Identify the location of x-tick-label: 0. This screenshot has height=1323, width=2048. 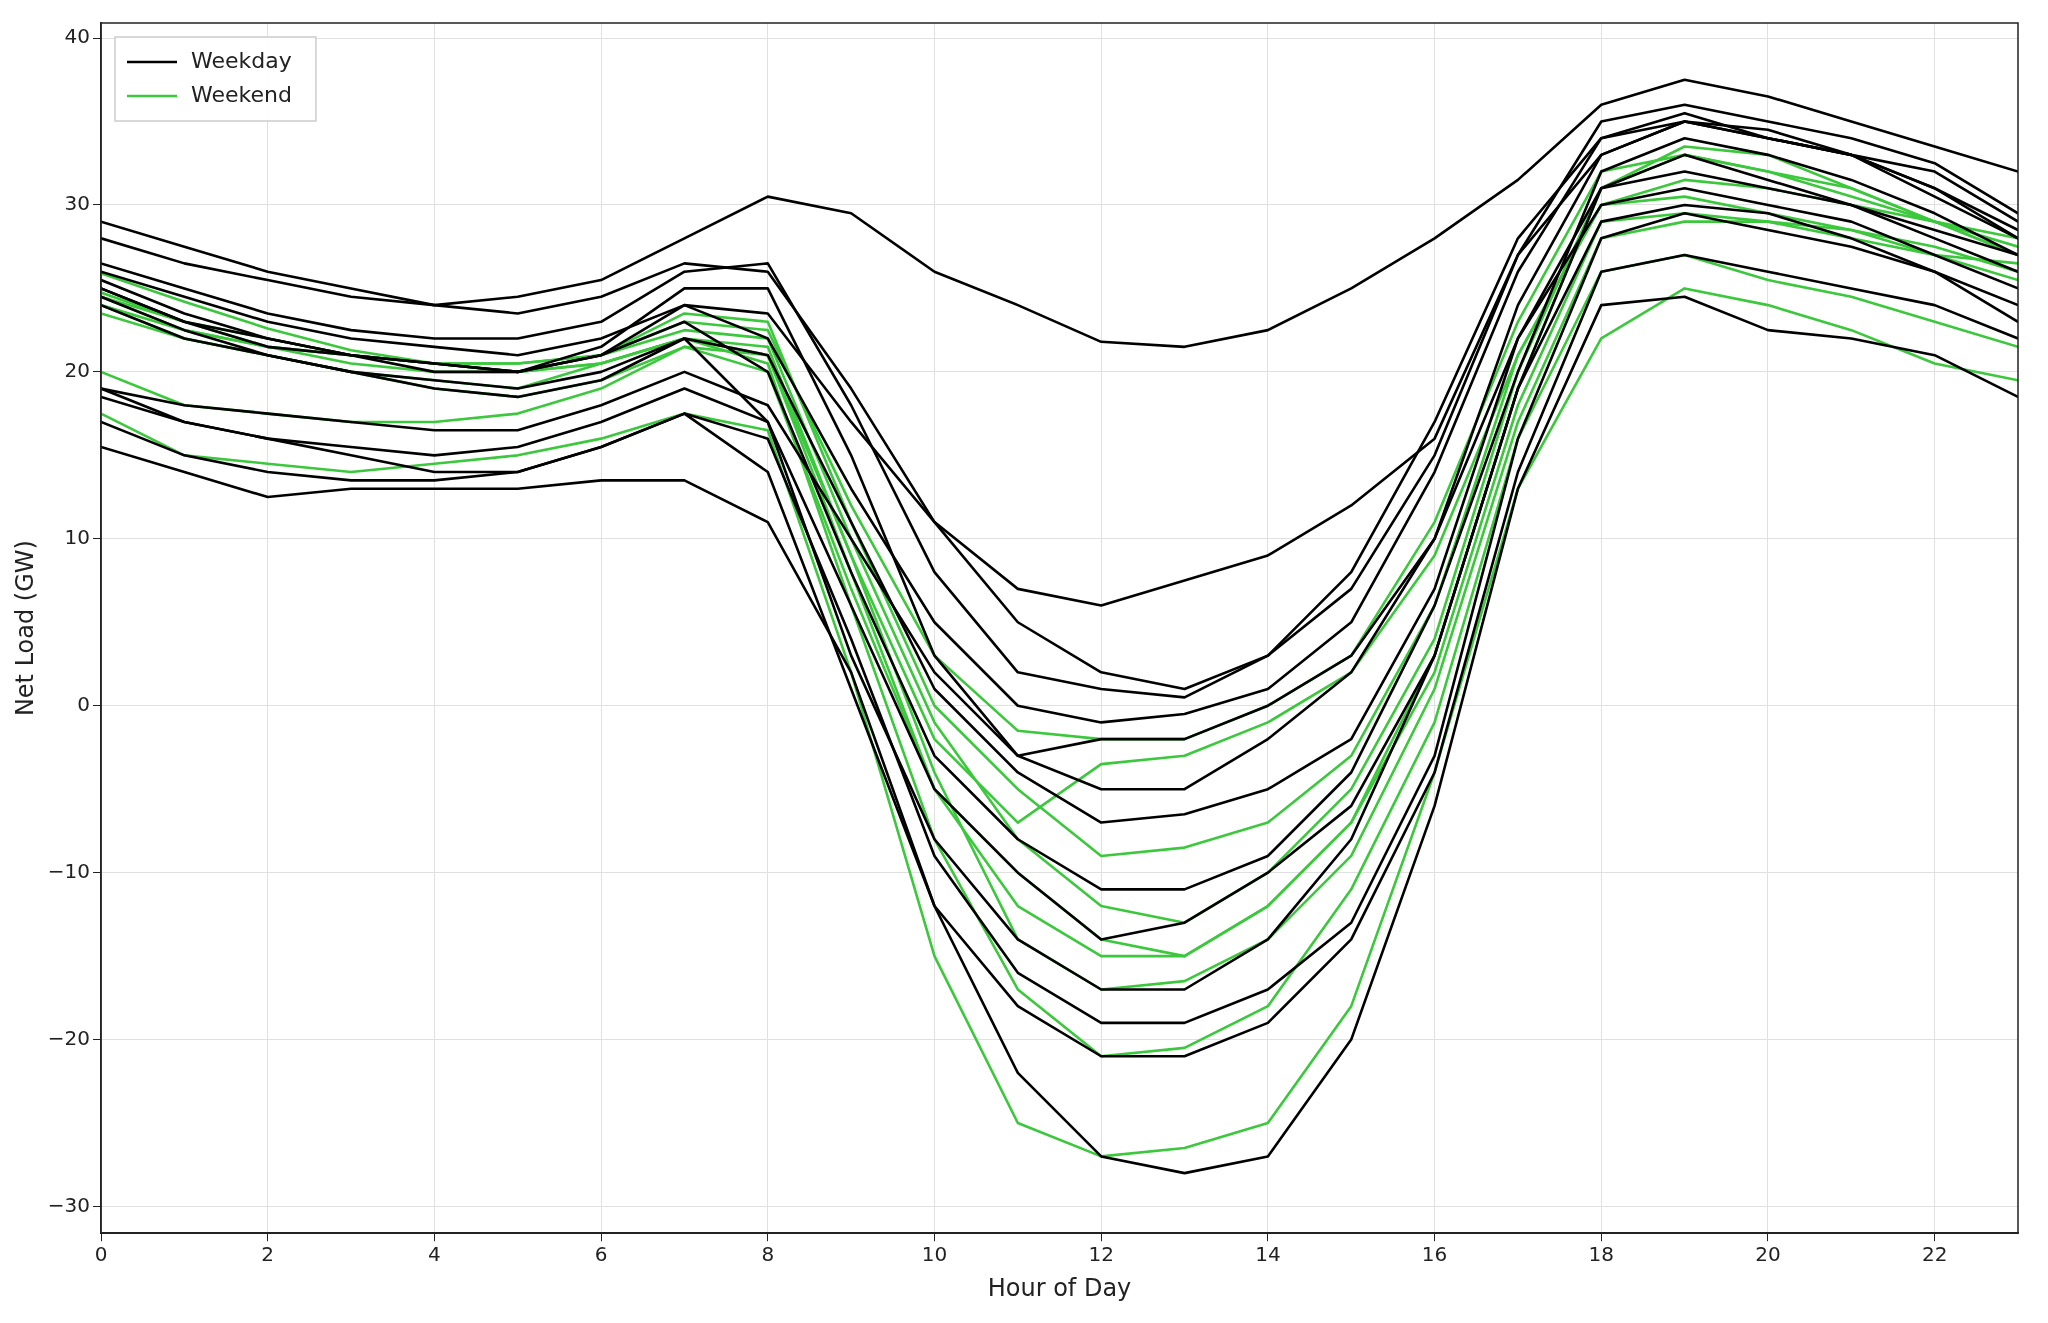
(101, 1254).